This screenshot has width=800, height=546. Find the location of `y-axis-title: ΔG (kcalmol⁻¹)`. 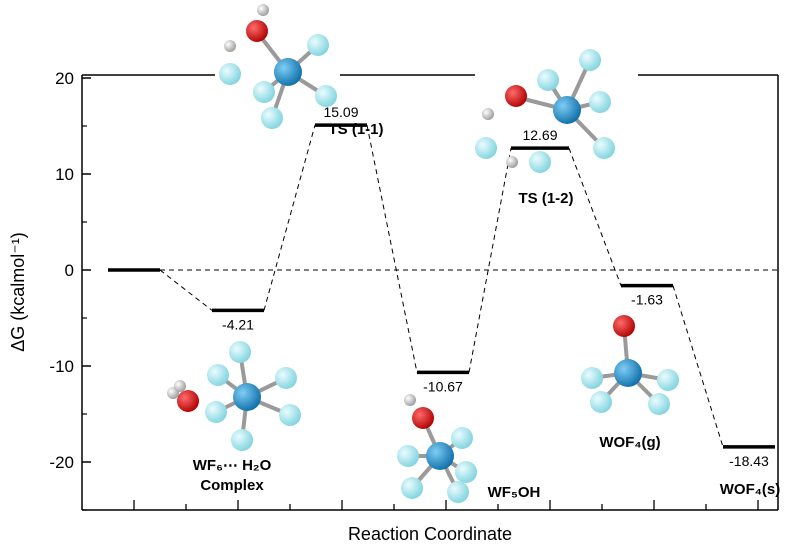

y-axis-title: ΔG (kcalmol⁻¹) is located at coordinates (18, 292).